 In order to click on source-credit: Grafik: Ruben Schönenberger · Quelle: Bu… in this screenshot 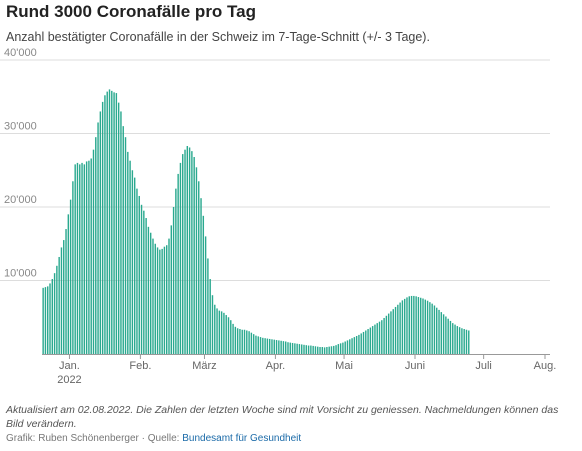, I will do `click(153, 438)`.